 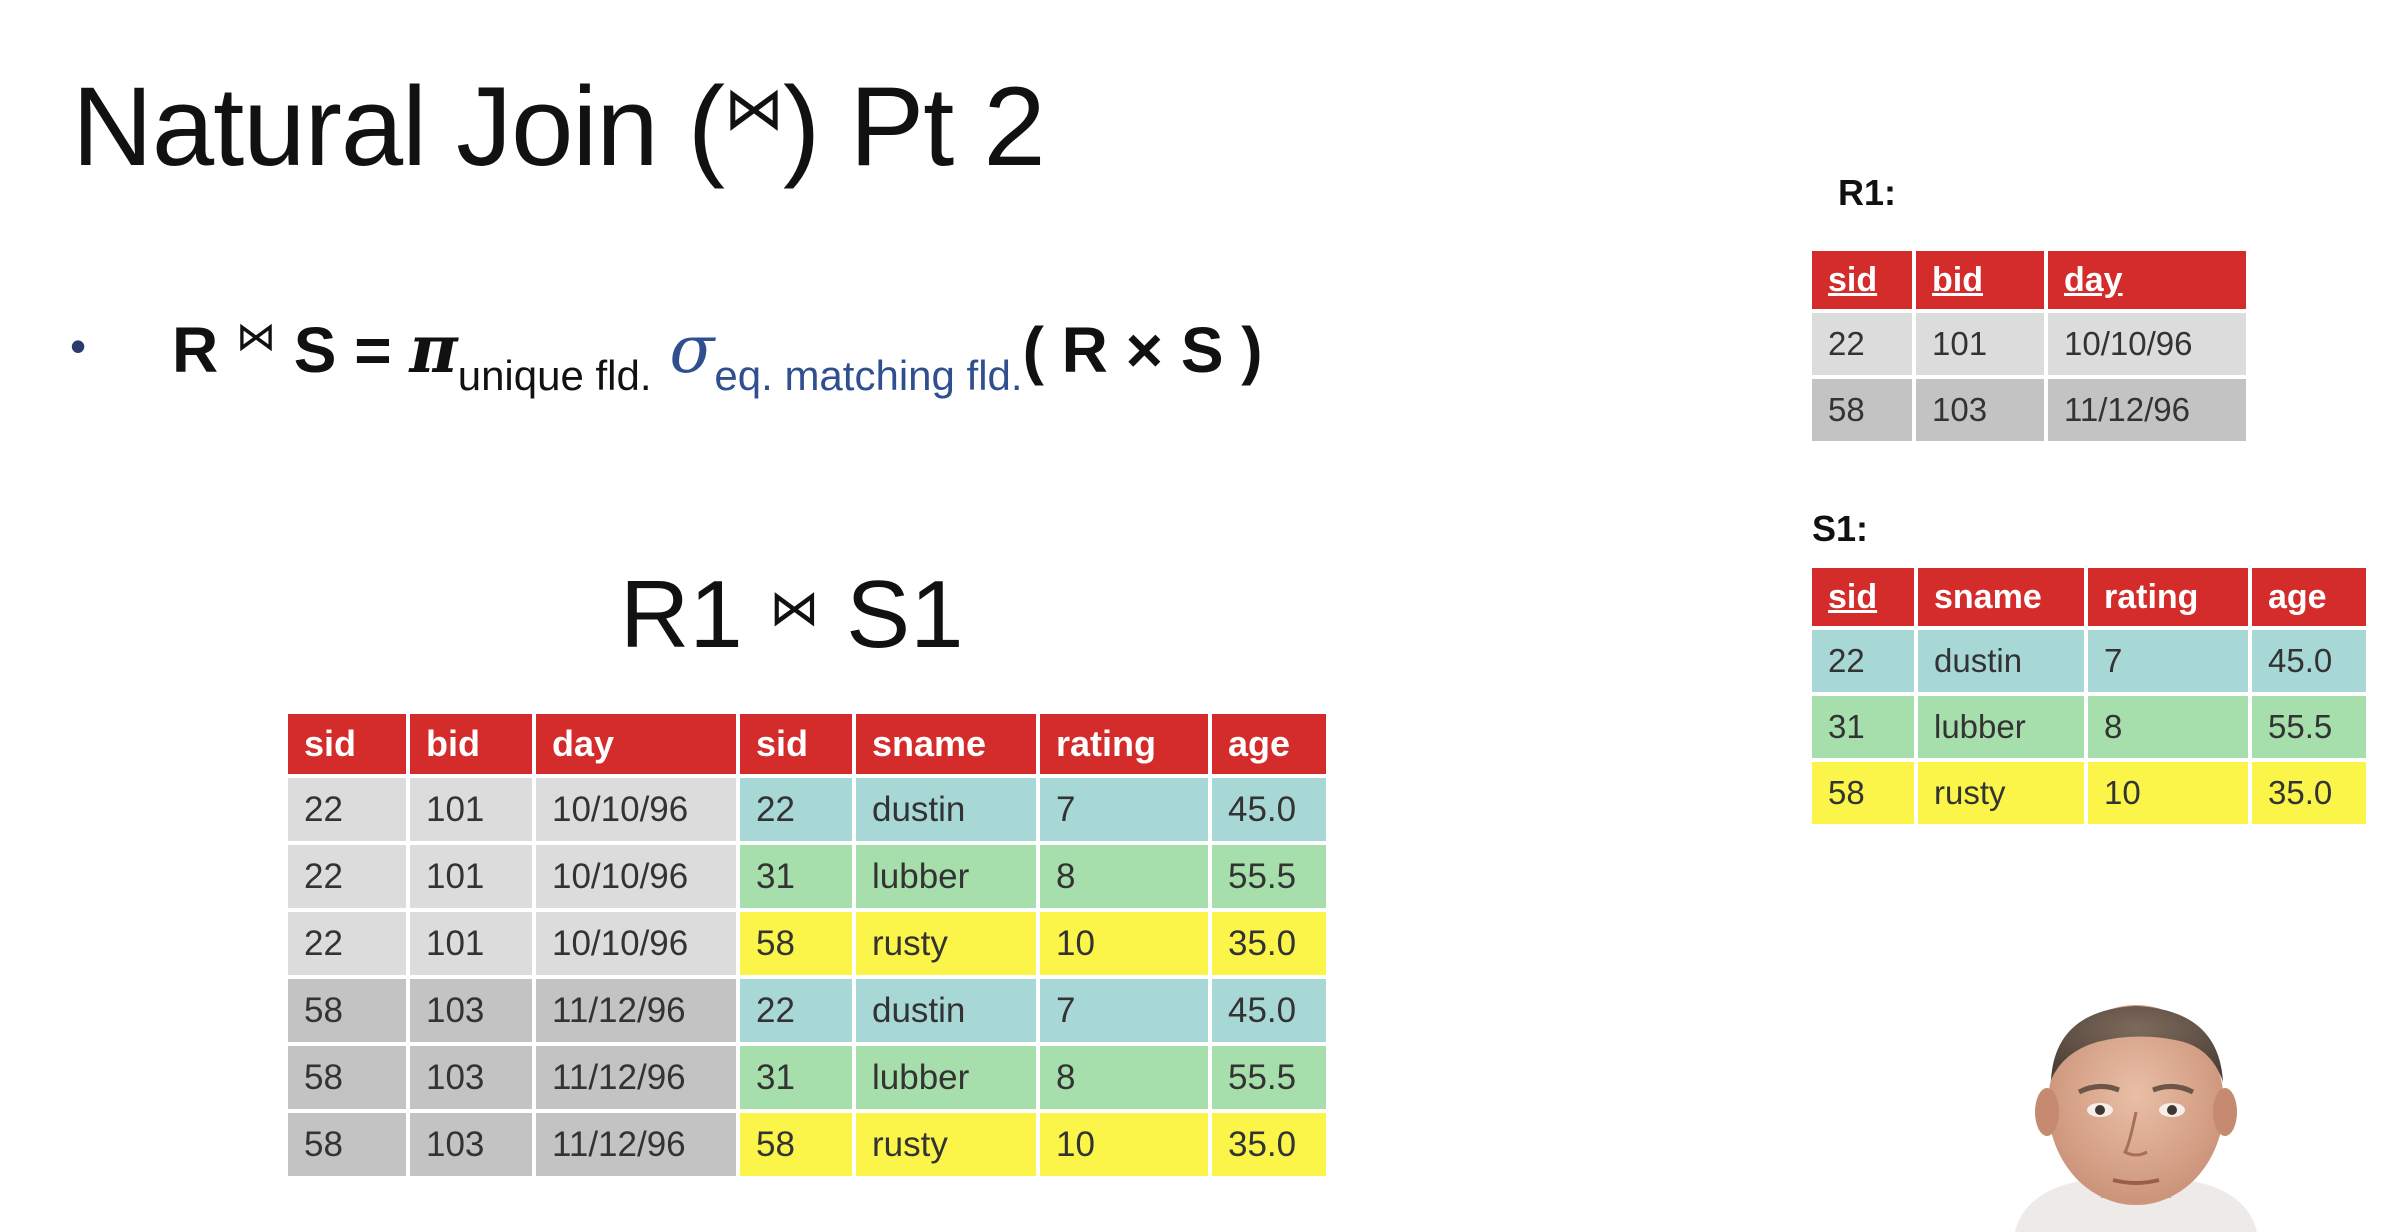 I want to click on formula-bowtie: ⋈, so click(x=256, y=337).